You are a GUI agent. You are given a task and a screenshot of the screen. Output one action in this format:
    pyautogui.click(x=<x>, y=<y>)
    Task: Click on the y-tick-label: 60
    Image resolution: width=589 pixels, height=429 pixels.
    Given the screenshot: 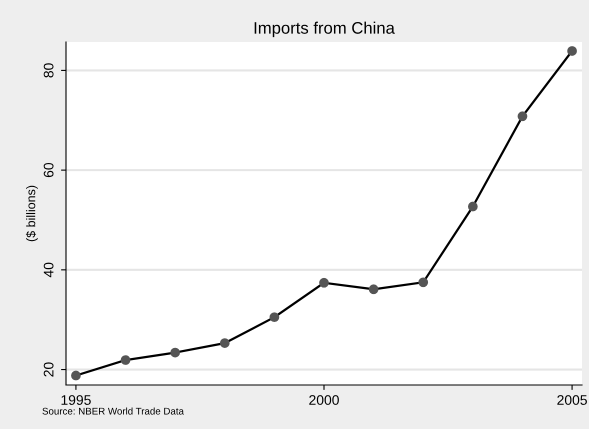 What is the action you would take?
    pyautogui.click(x=49, y=170)
    